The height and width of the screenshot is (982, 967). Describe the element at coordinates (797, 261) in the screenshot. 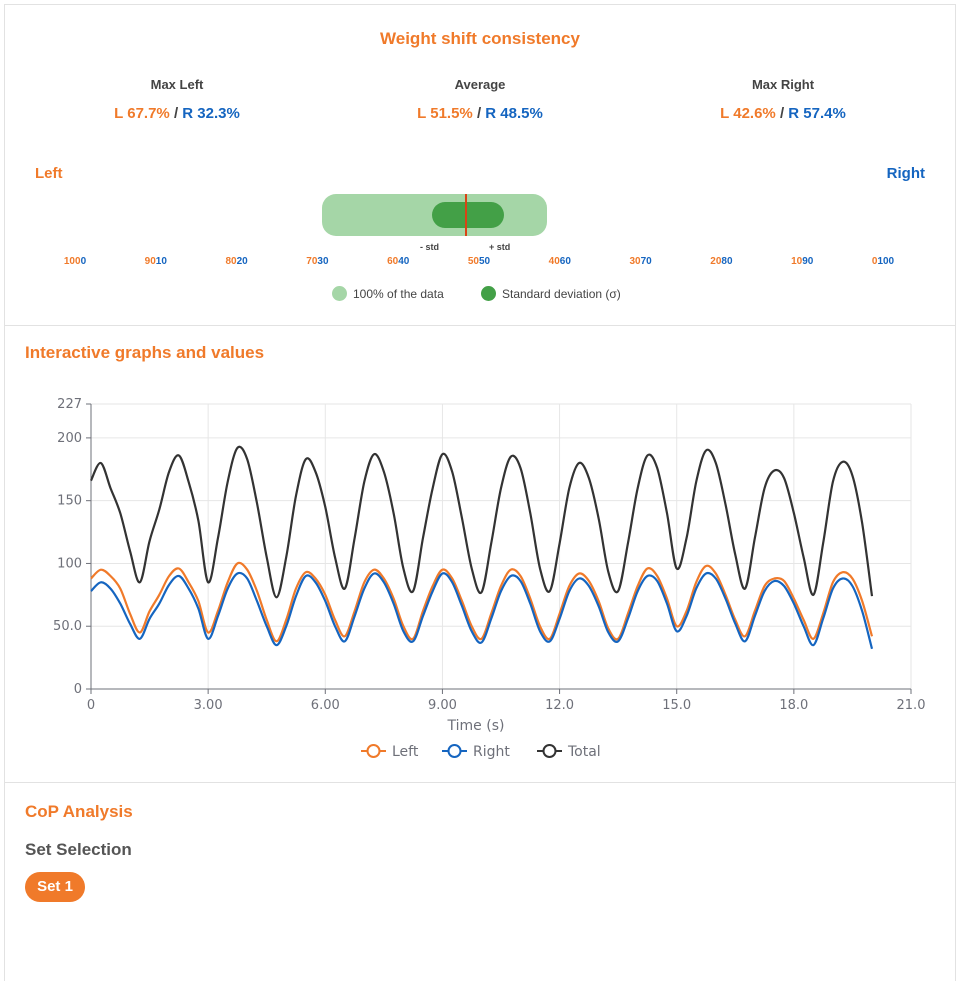

I see `tick-left-pct: 10` at that location.